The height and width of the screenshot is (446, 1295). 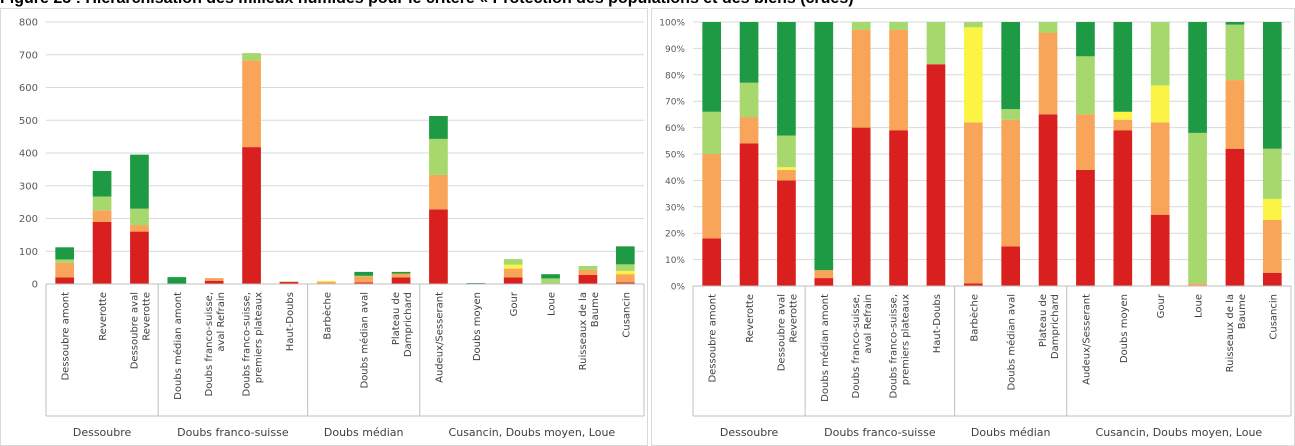 What do you see at coordinates (906, 339) in the screenshot?
I see `category-label-line: premiers plateaux` at bounding box center [906, 339].